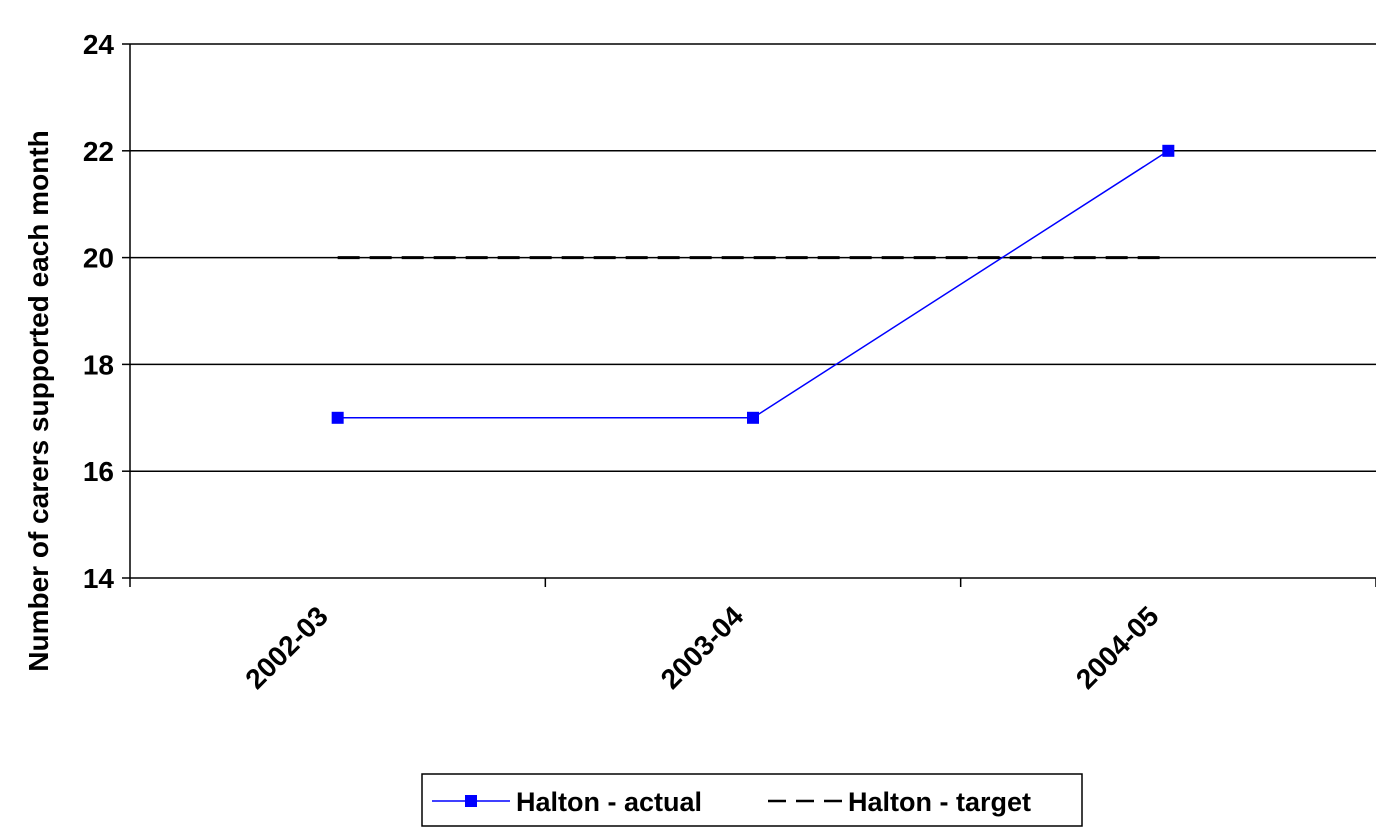 The width and height of the screenshot is (1376, 828). What do you see at coordinates (99, 578) in the screenshot?
I see `y-tick-label-14: 14` at bounding box center [99, 578].